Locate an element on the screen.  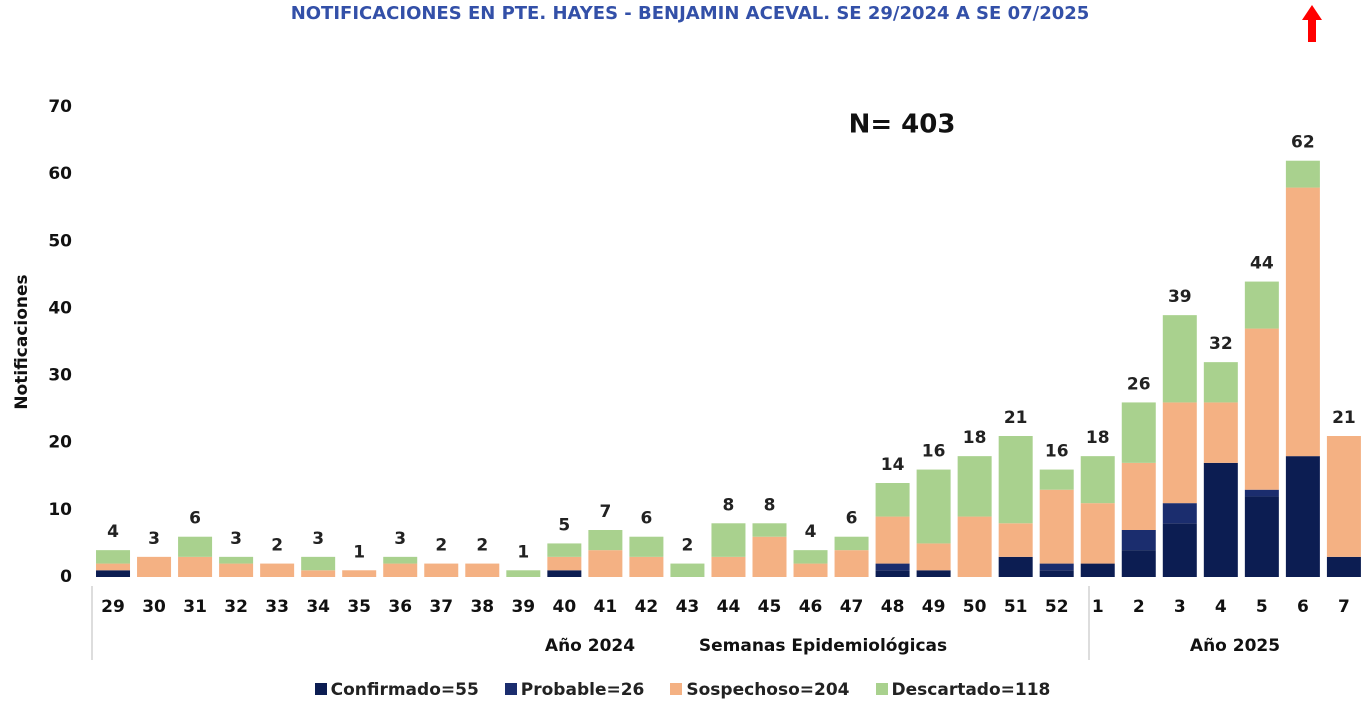
x-tick-label: 34 is located at coordinates (318, 607).